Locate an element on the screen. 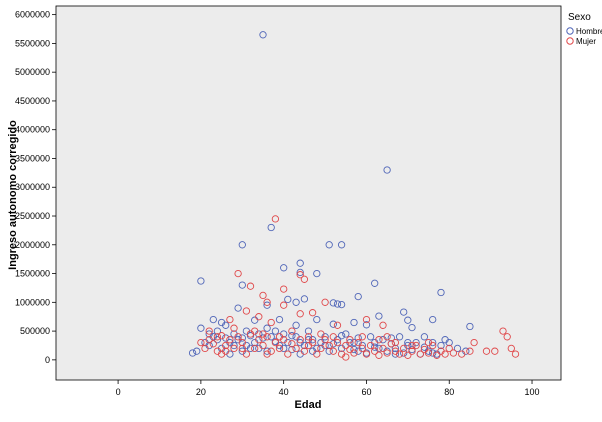 The width and height of the screenshot is (602, 422). y-tick-label: 3000000 is located at coordinates (32, 187).